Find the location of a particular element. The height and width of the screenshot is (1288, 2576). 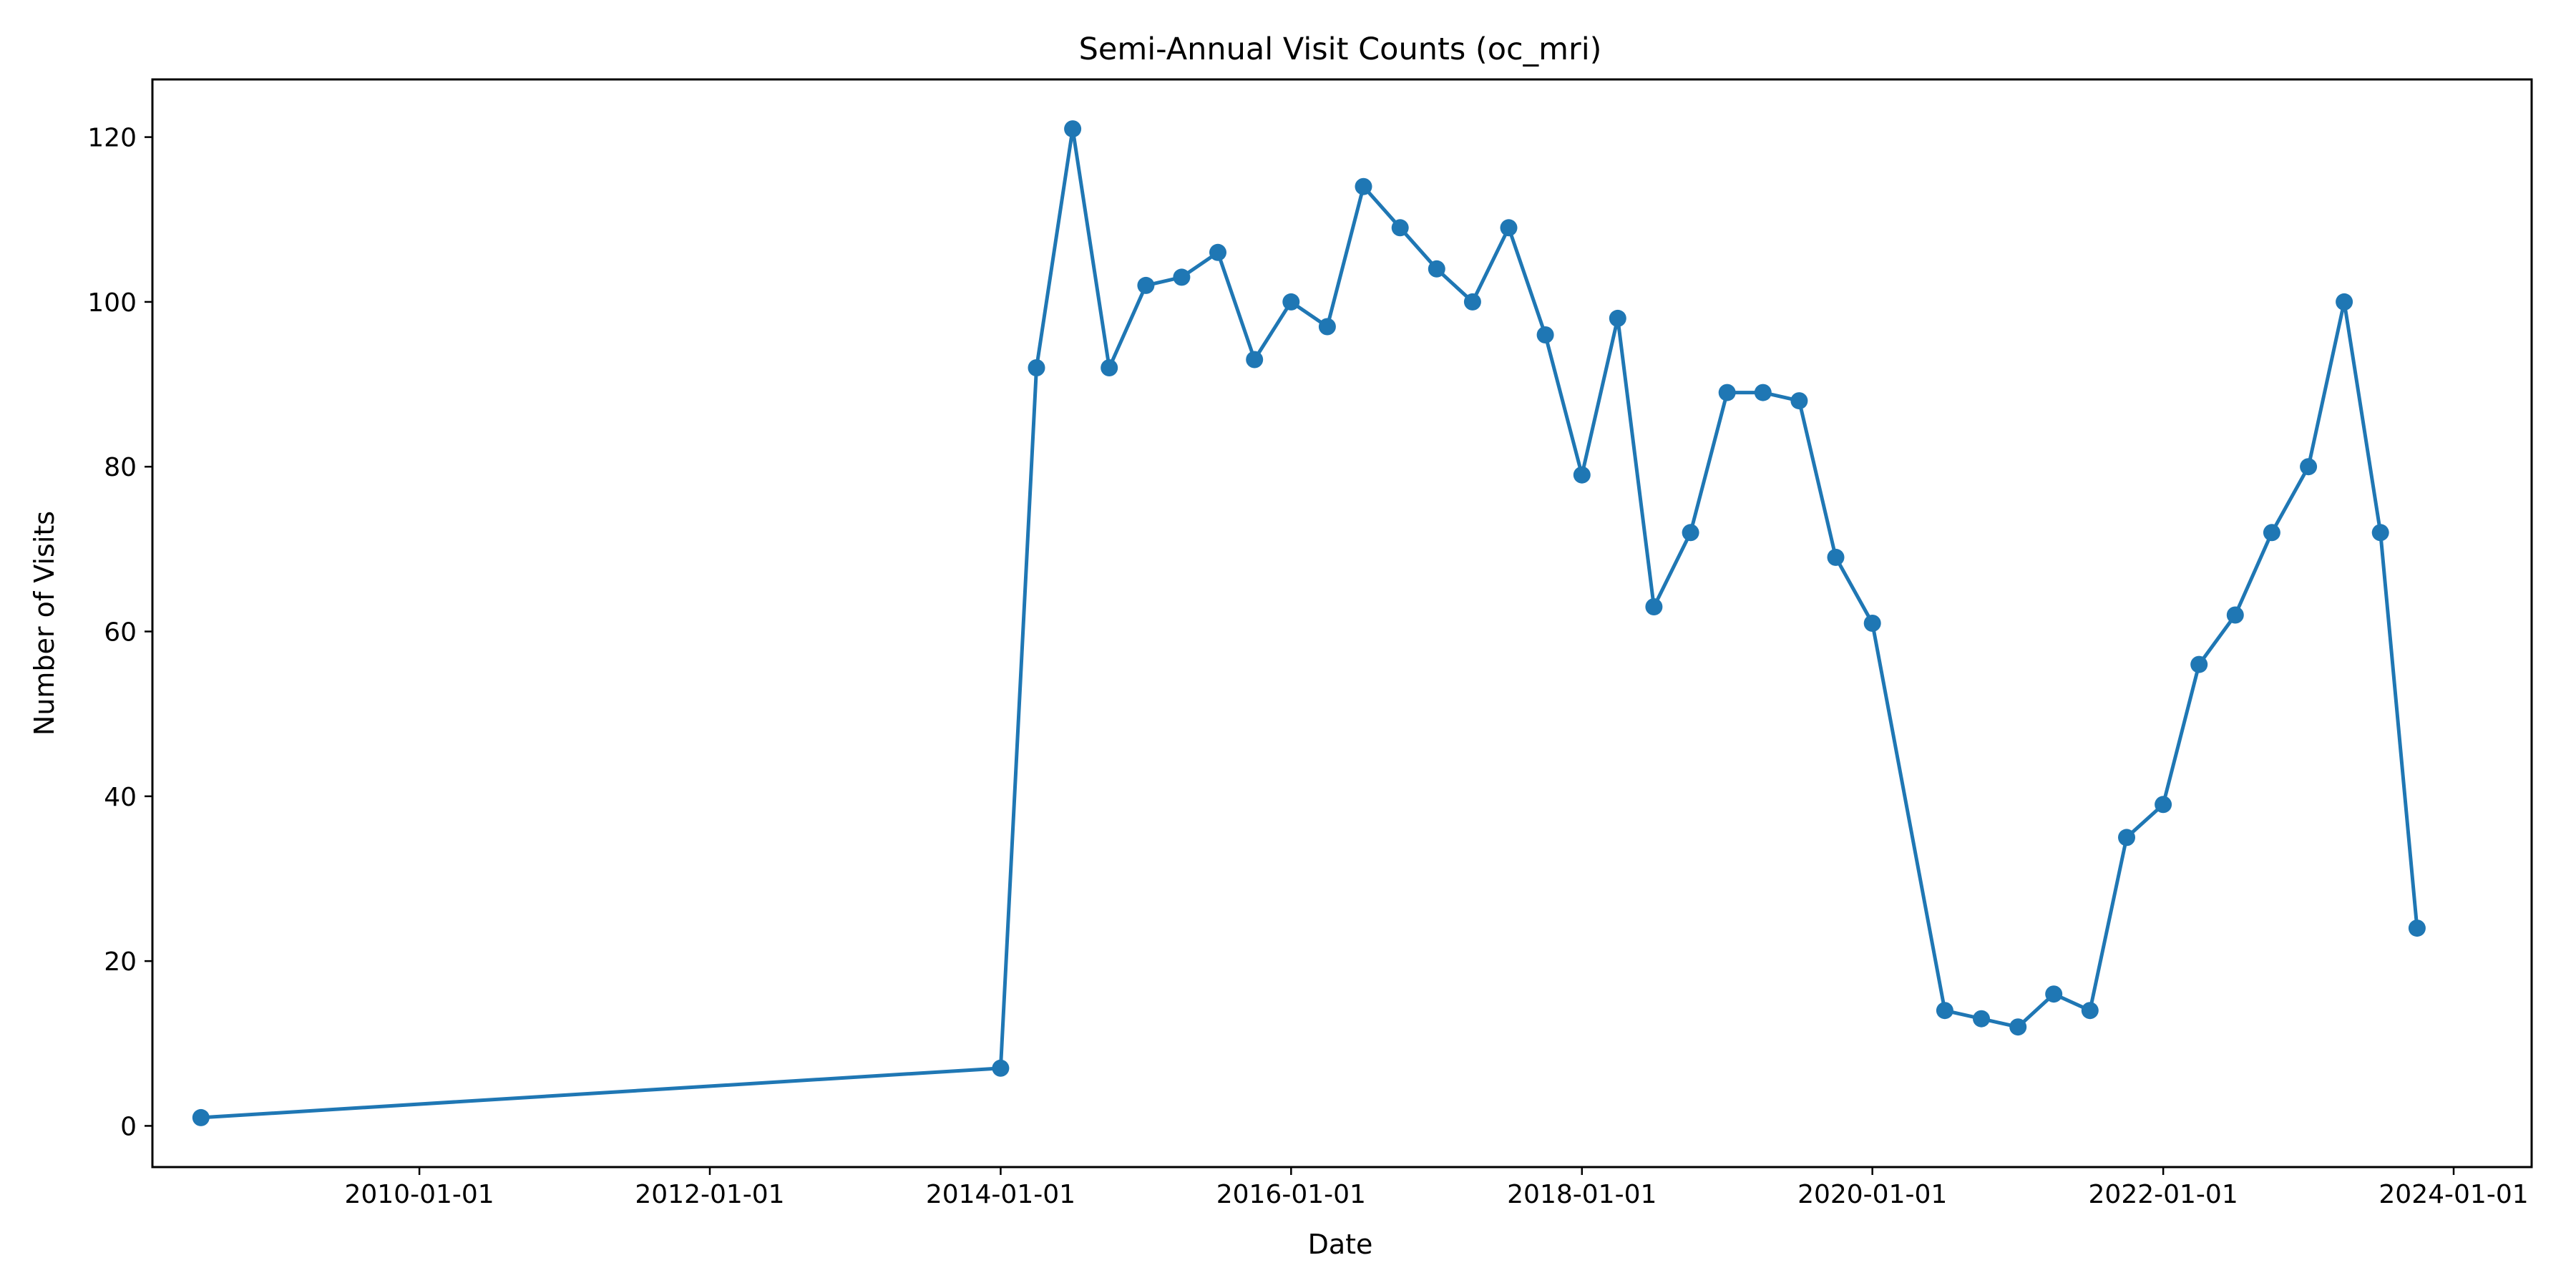

y-axis-label: Number of Visits is located at coordinates (44, 623).